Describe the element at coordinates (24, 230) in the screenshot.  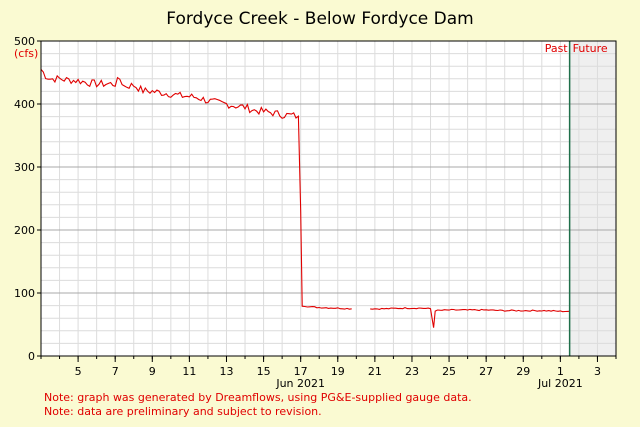
I see `y-tick-label: 200` at that location.